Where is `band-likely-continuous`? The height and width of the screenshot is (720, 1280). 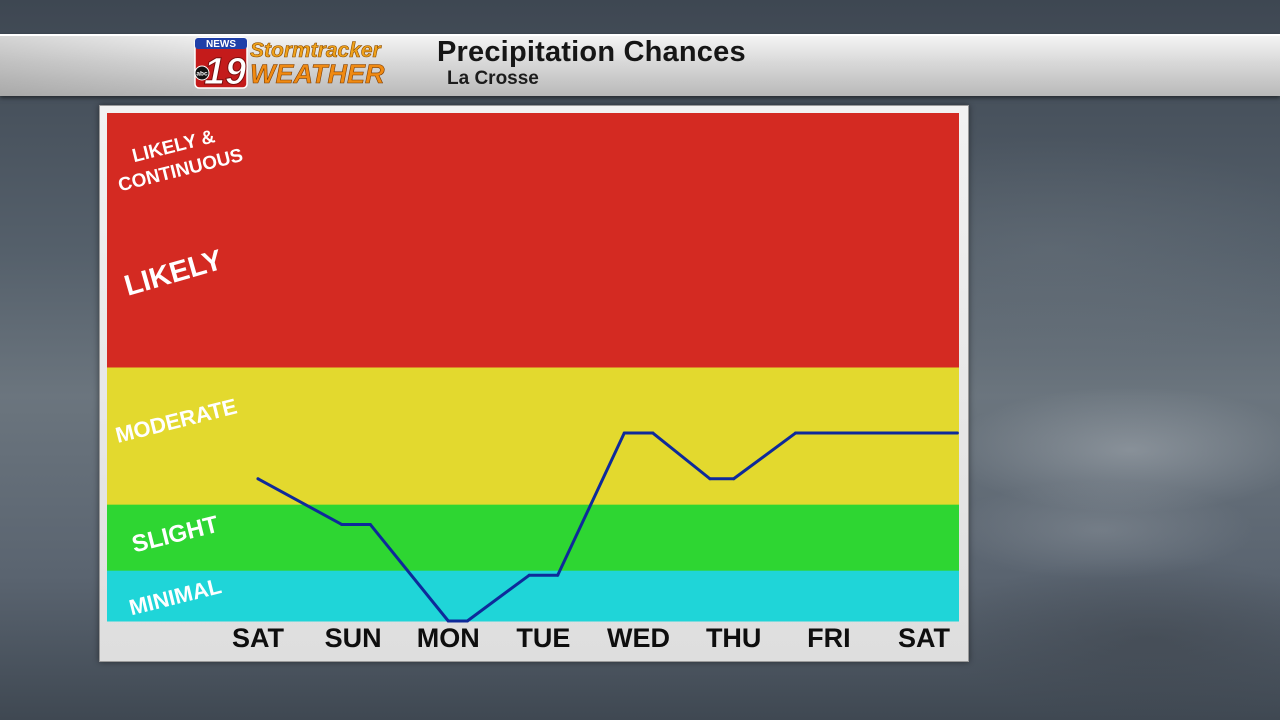
band-likely-continuous is located at coordinates (533, 128).